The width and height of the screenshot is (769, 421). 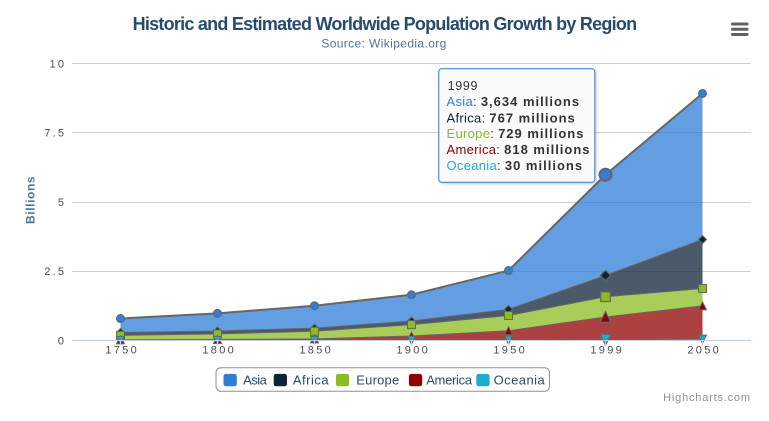 I want to click on svg-text: Asia: 3,634 millions, so click(x=514, y=101).